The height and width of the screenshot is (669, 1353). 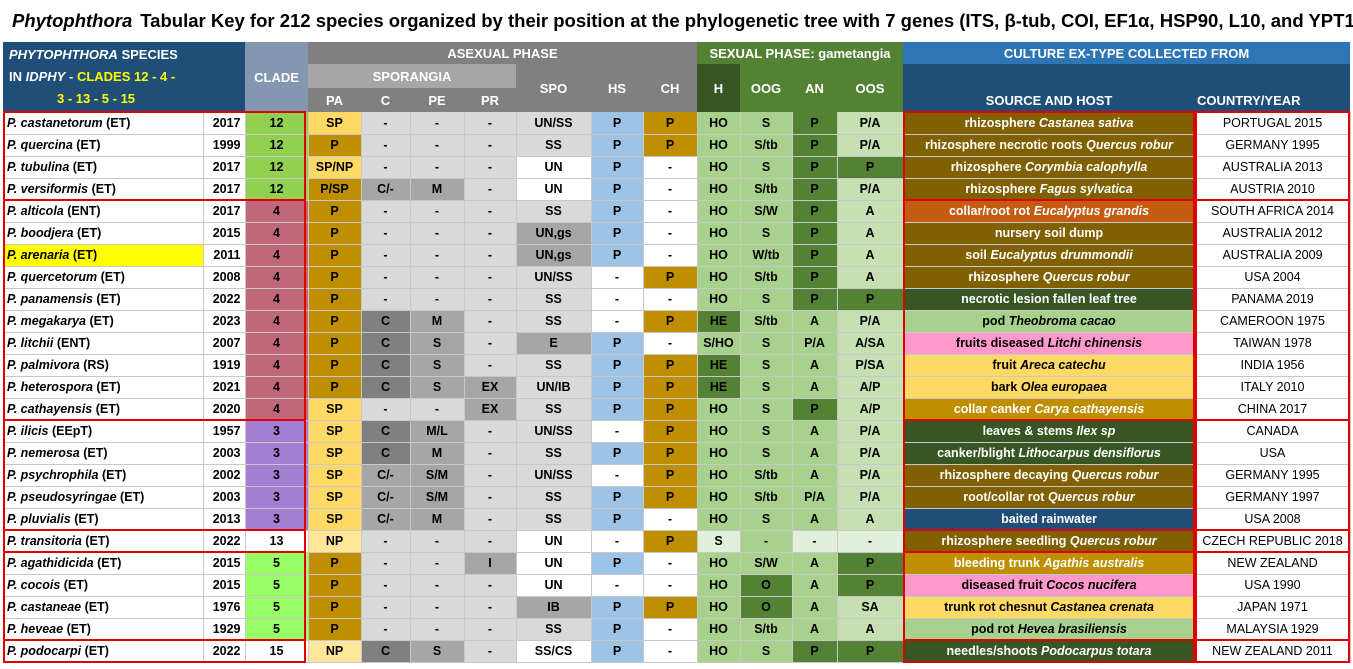 What do you see at coordinates (50, 563) in the screenshot?
I see `species-name-italic: P. agathidicida` at bounding box center [50, 563].